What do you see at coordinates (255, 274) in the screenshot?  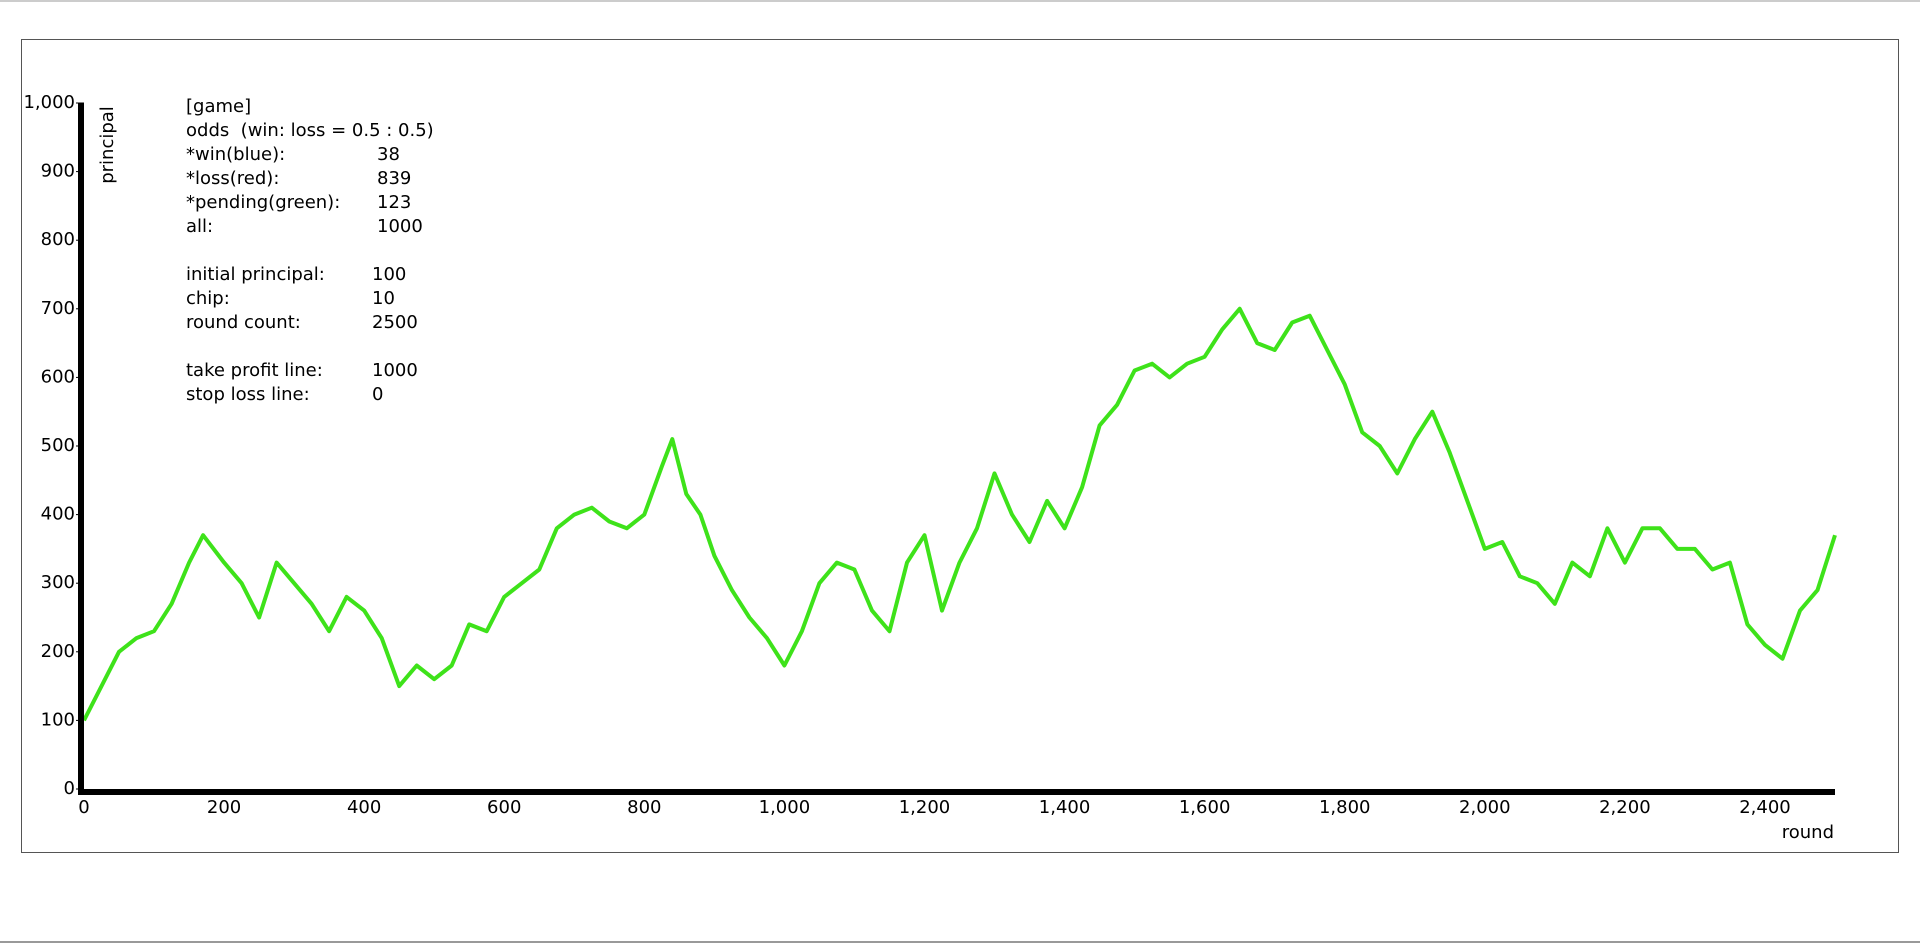 I see `annotation-label: initial principal:` at bounding box center [255, 274].